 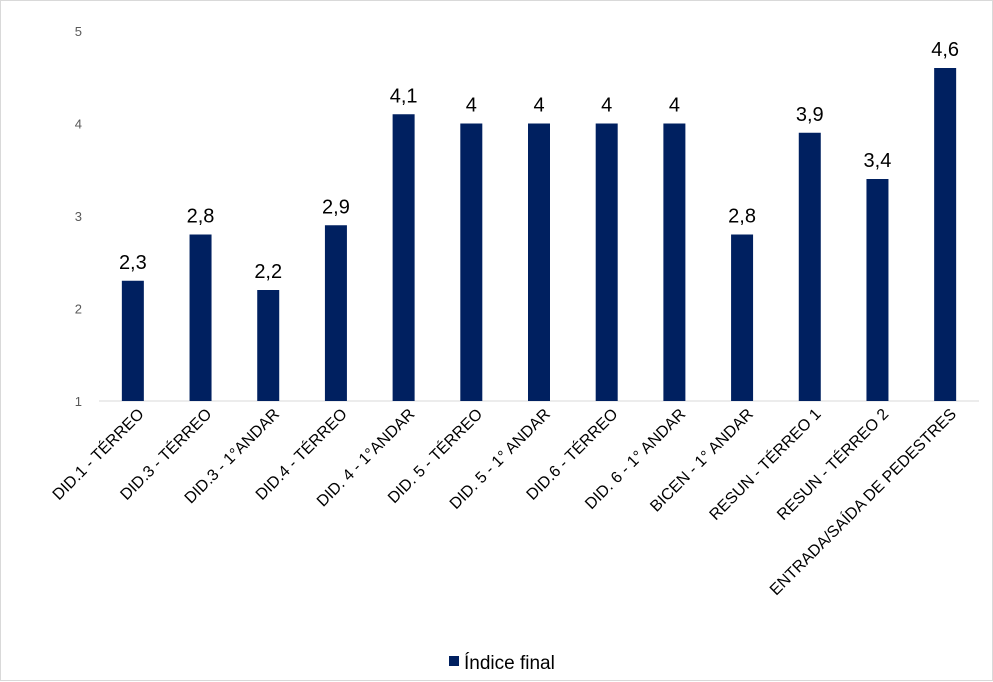 I want to click on data-label: 3,9, so click(x=810, y=115).